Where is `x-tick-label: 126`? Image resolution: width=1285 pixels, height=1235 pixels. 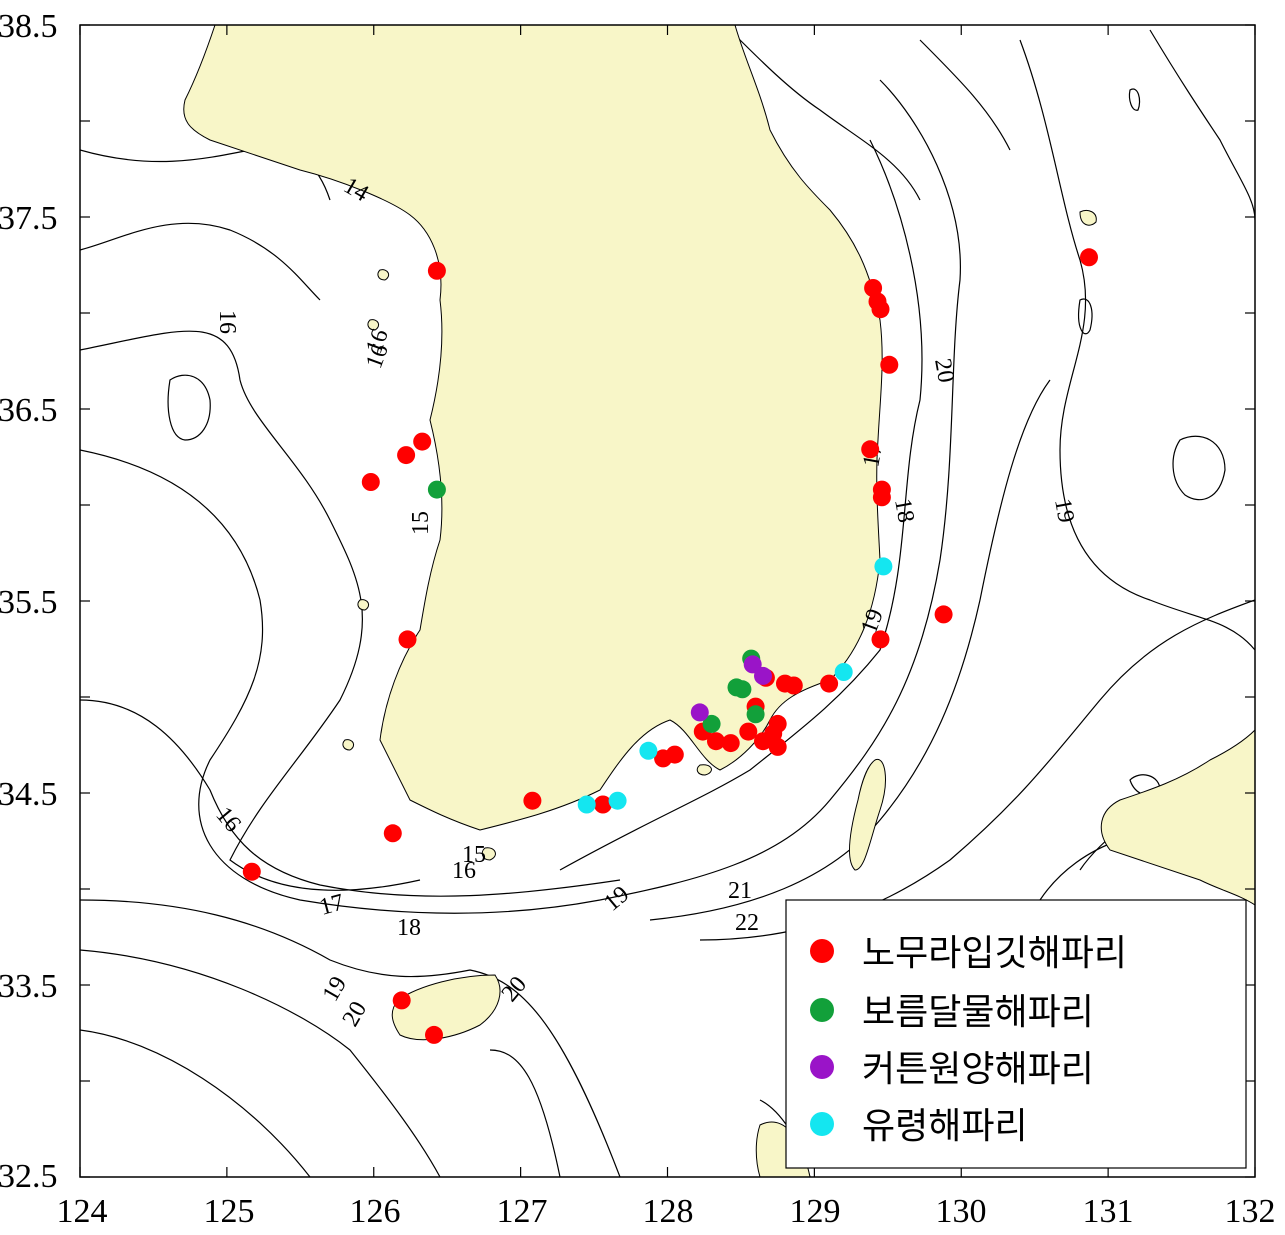 x-tick-label: 126 is located at coordinates (375, 1211).